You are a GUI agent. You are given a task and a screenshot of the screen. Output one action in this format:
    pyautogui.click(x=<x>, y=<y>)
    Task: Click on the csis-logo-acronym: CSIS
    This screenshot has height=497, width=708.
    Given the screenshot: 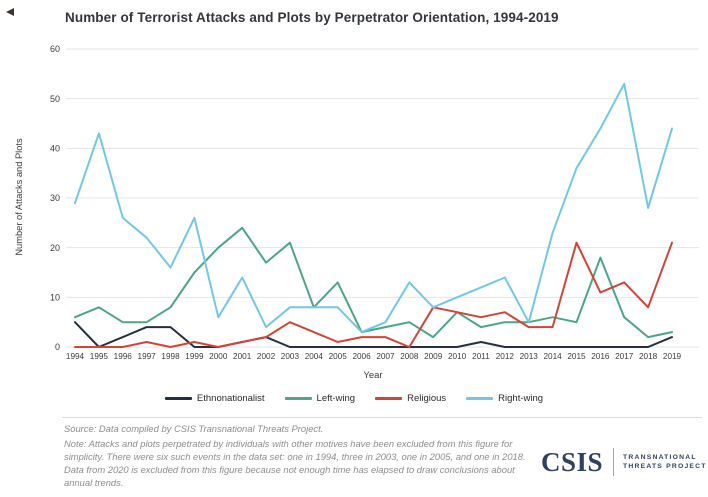 What is the action you would take?
    pyautogui.click(x=572, y=462)
    